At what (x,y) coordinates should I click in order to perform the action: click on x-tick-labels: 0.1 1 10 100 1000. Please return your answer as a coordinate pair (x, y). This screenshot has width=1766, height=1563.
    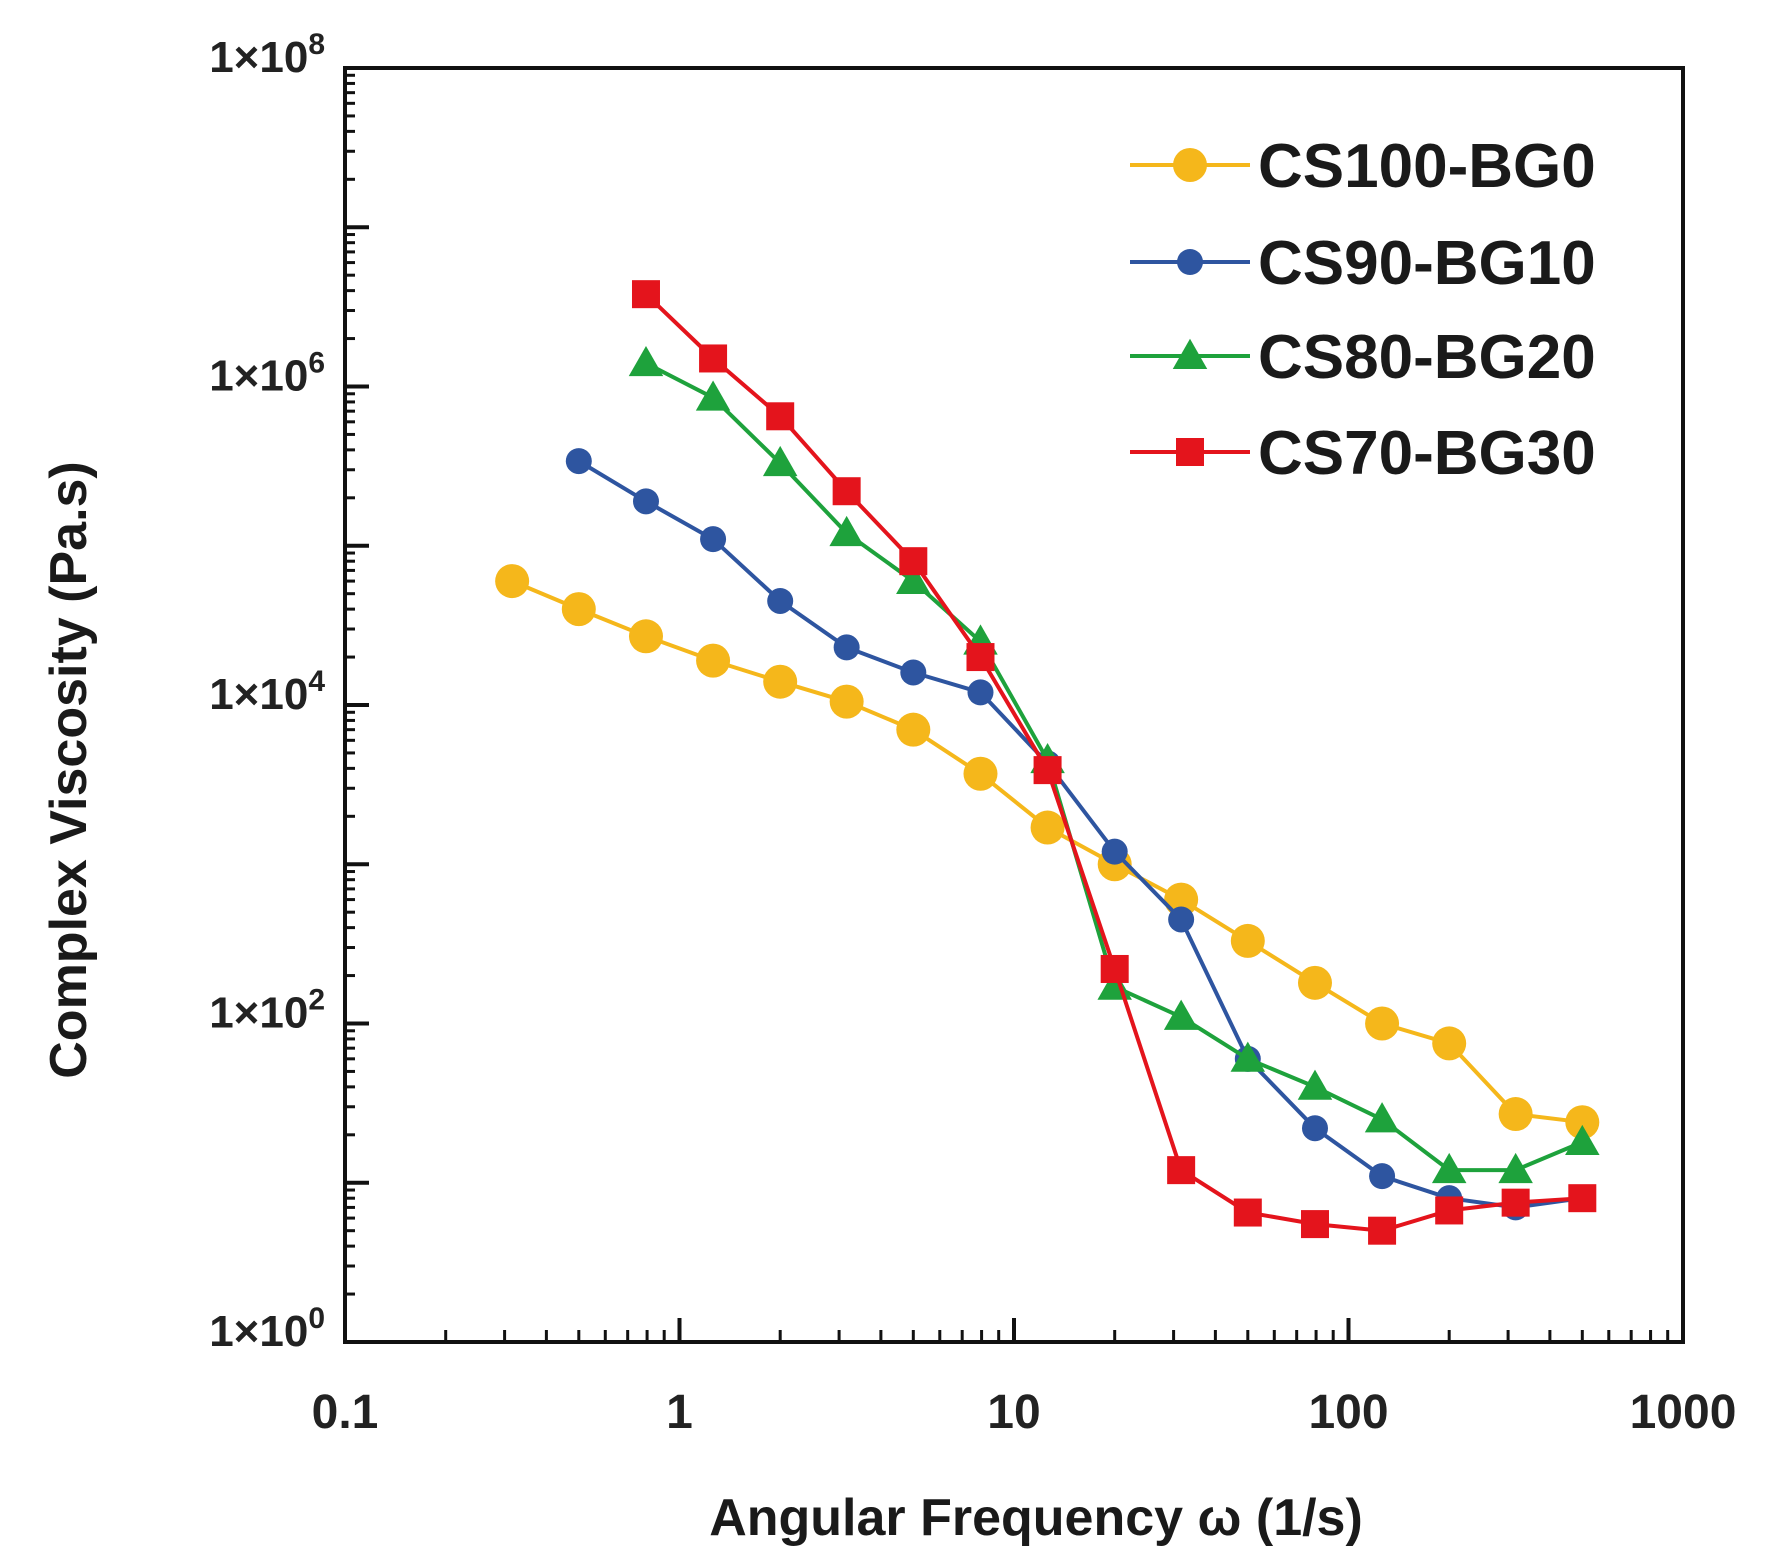
    Looking at the image, I should click on (1024, 1412).